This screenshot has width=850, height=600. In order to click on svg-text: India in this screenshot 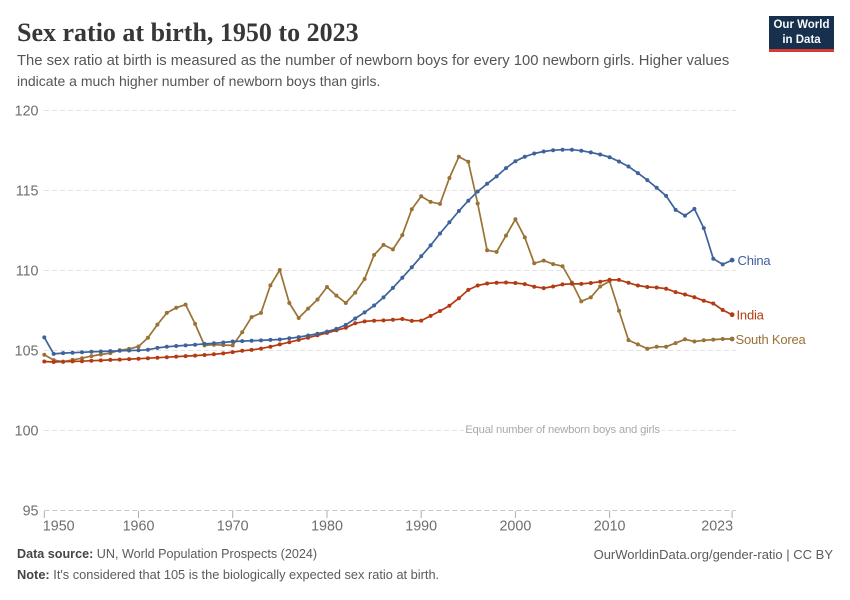, I will do `click(751, 315)`.